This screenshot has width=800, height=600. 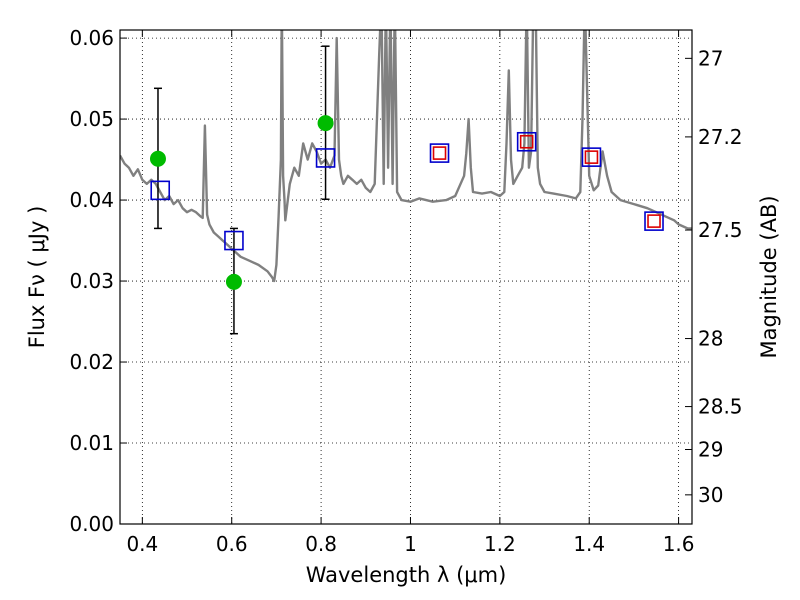 What do you see at coordinates (232, 544) in the screenshot?
I see `x-tick-label: 0.6` at bounding box center [232, 544].